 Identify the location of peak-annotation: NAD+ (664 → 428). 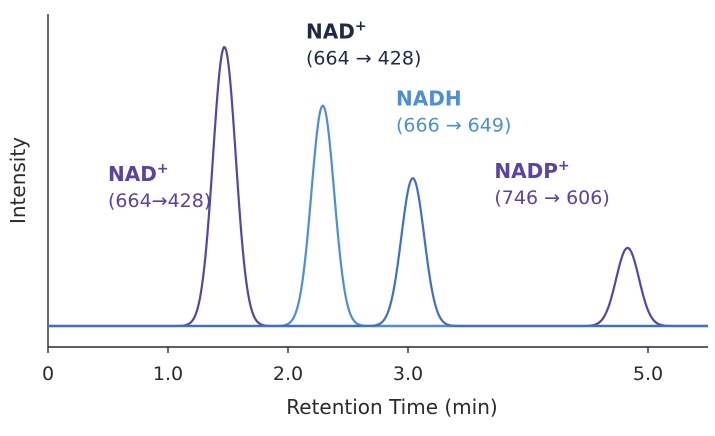
(363, 44).